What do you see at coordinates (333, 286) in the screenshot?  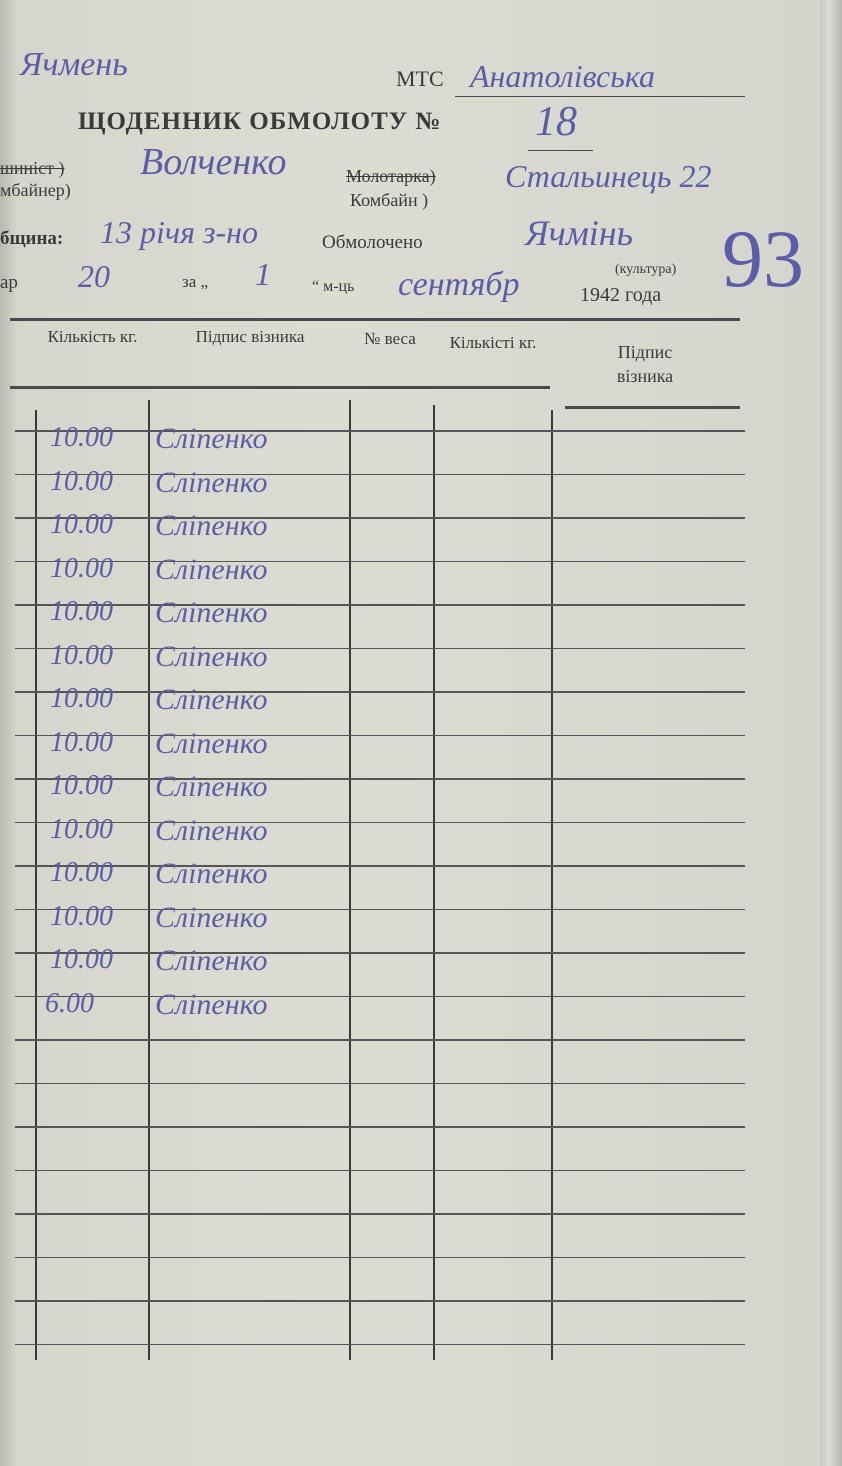 I see `month-label: “ м-ць` at bounding box center [333, 286].